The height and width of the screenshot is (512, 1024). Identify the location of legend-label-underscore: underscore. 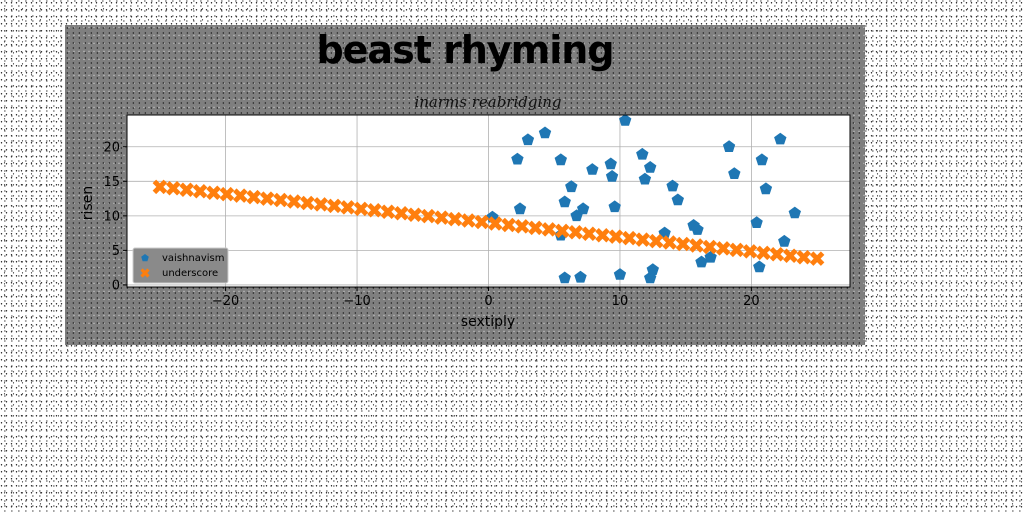
(190, 273).